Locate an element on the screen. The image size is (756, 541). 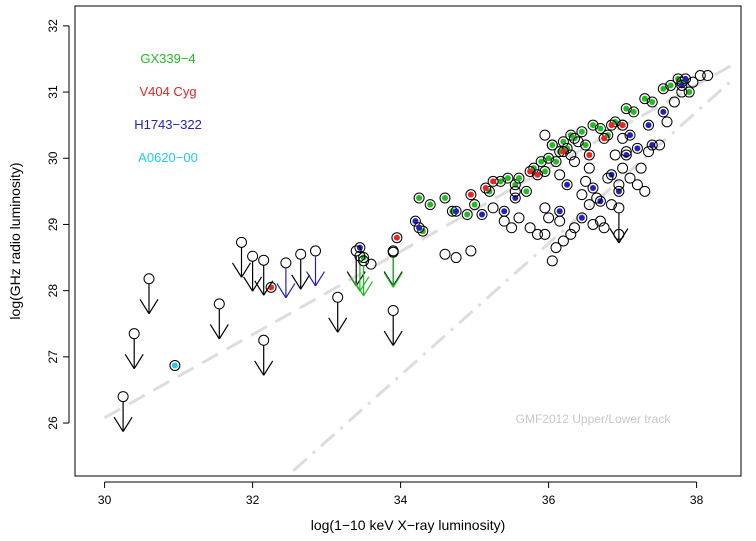
y-axis: 26 27 28 29 30 31 32 is located at coordinates (58, 224).